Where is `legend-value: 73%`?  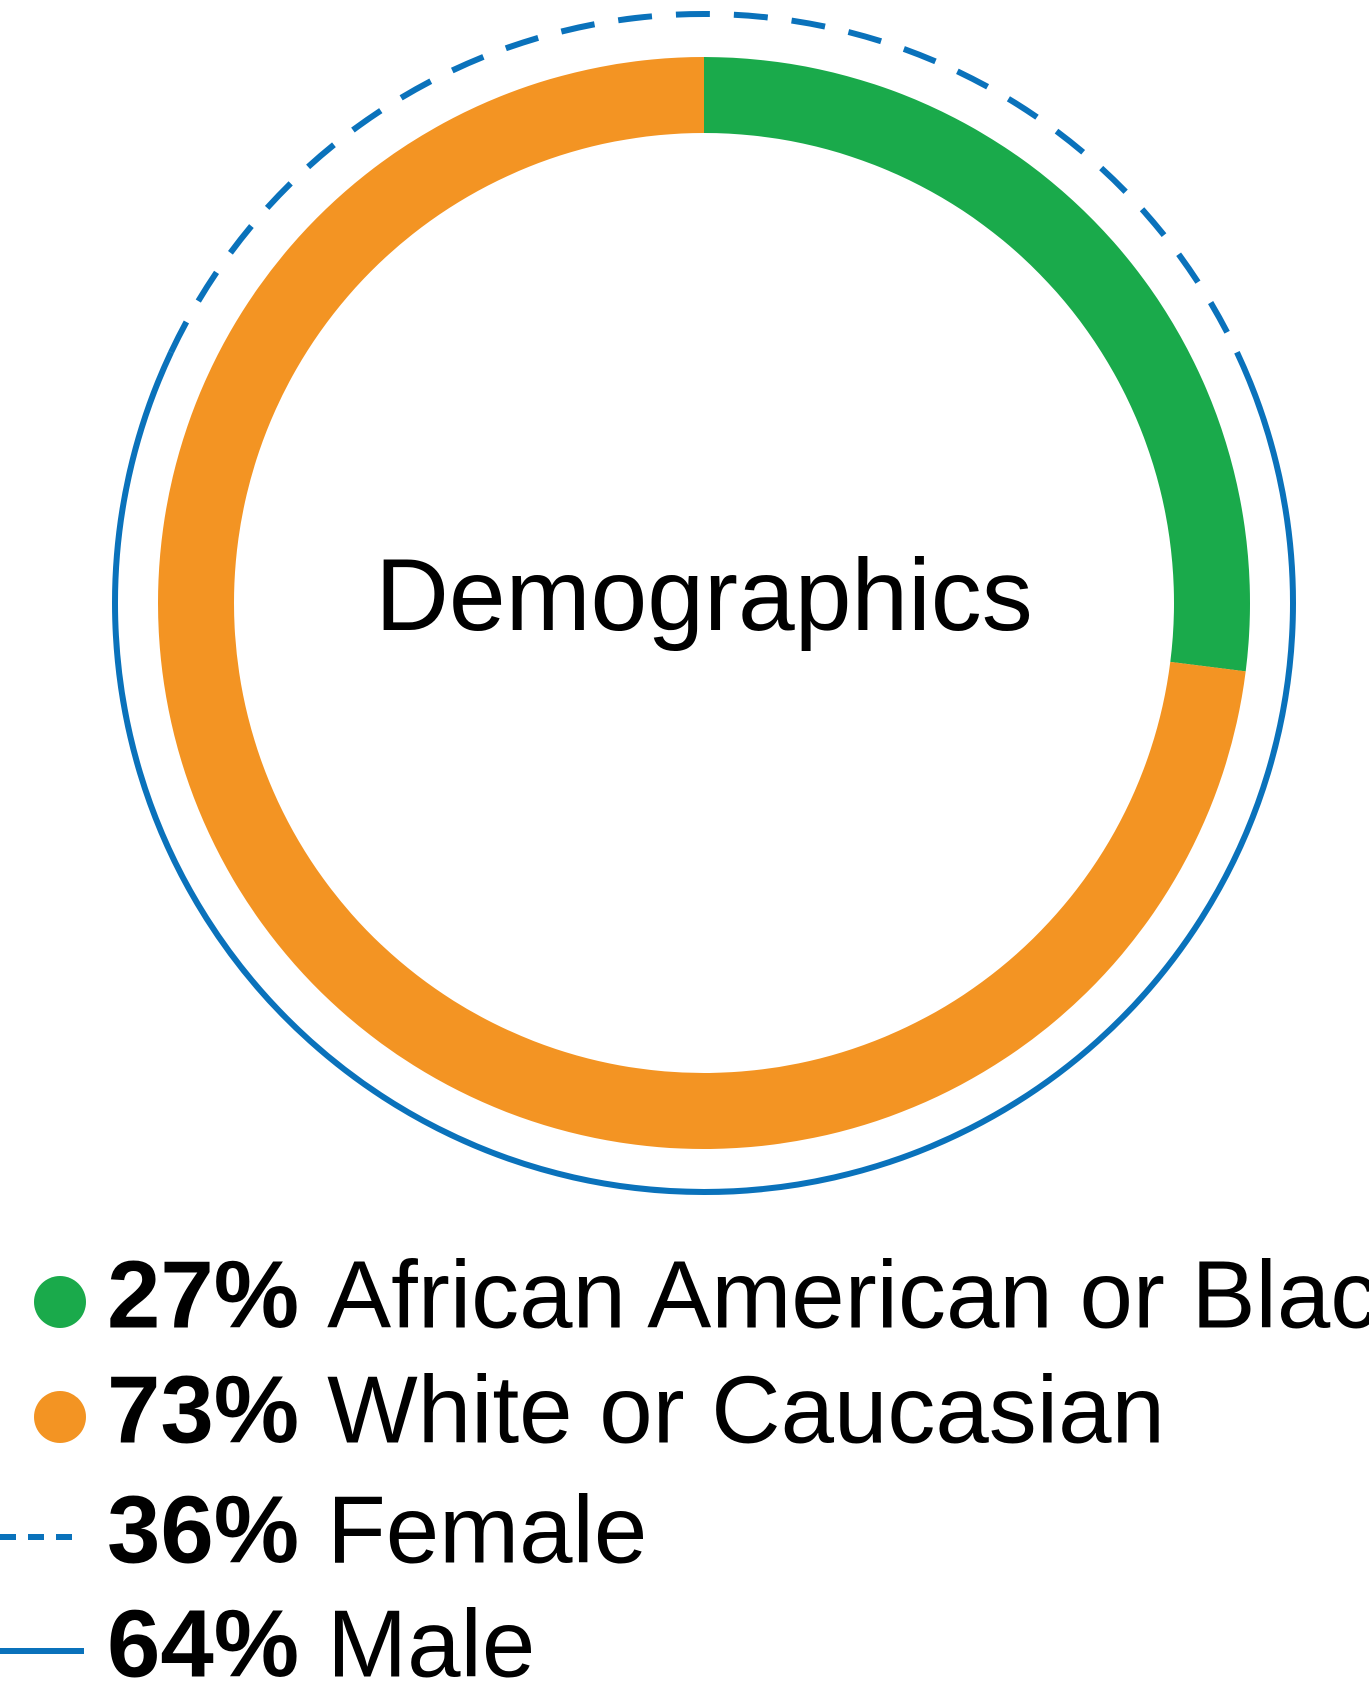 legend-value: 73% is located at coordinates (203, 1409).